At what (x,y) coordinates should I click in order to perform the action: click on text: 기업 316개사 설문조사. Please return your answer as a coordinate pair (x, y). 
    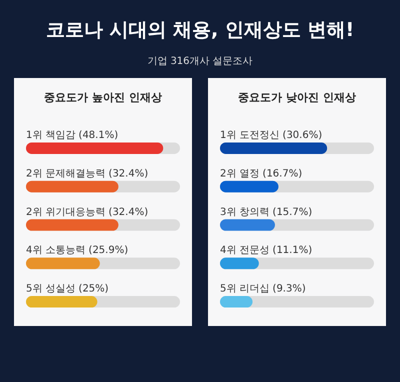
    Looking at the image, I should click on (200, 61).